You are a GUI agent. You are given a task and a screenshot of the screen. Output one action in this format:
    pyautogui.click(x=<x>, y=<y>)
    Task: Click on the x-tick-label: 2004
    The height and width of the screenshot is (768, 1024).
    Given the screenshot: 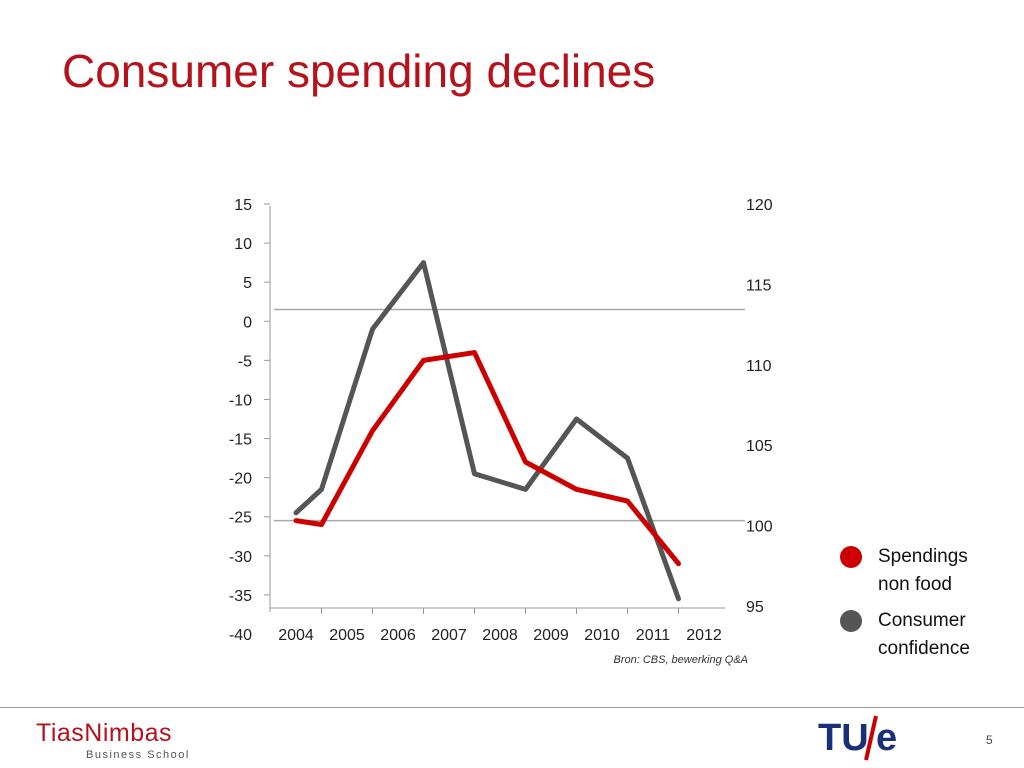 What is the action you would take?
    pyautogui.click(x=296, y=635)
    